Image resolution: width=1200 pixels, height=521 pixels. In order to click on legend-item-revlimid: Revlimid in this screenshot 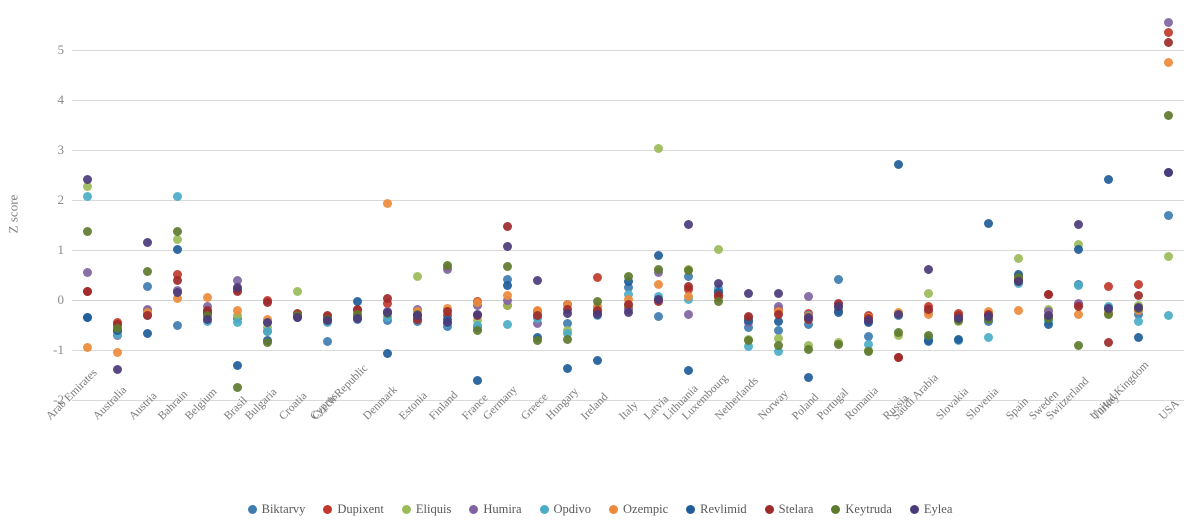, I will do `click(716, 509)`.